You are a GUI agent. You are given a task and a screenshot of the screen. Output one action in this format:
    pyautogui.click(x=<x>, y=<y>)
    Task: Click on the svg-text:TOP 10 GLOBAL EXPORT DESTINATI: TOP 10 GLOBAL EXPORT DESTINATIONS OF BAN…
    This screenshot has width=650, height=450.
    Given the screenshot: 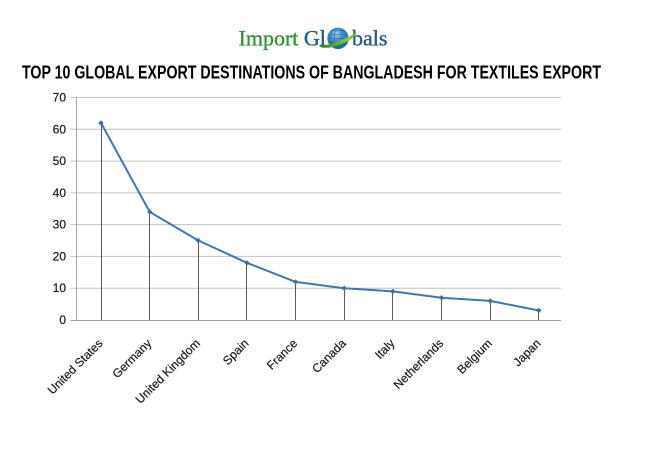 What is the action you would take?
    pyautogui.click(x=311, y=73)
    